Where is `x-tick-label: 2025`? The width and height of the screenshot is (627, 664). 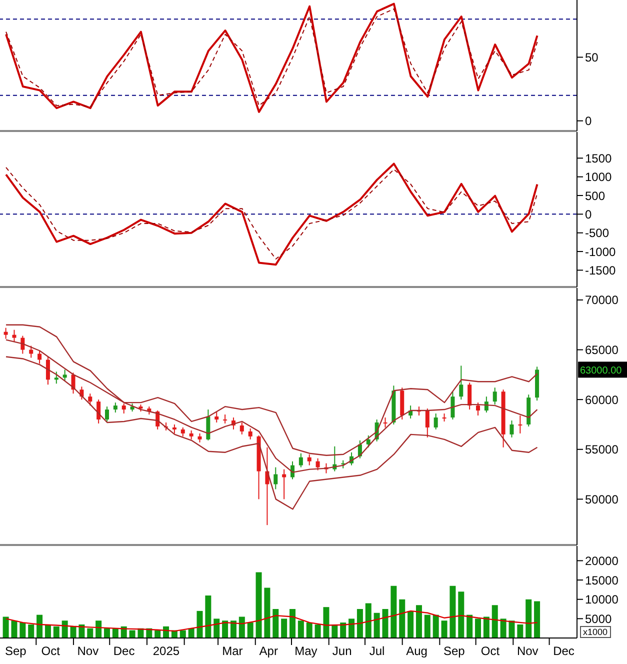
x-tick-label: 2025 is located at coordinates (166, 651).